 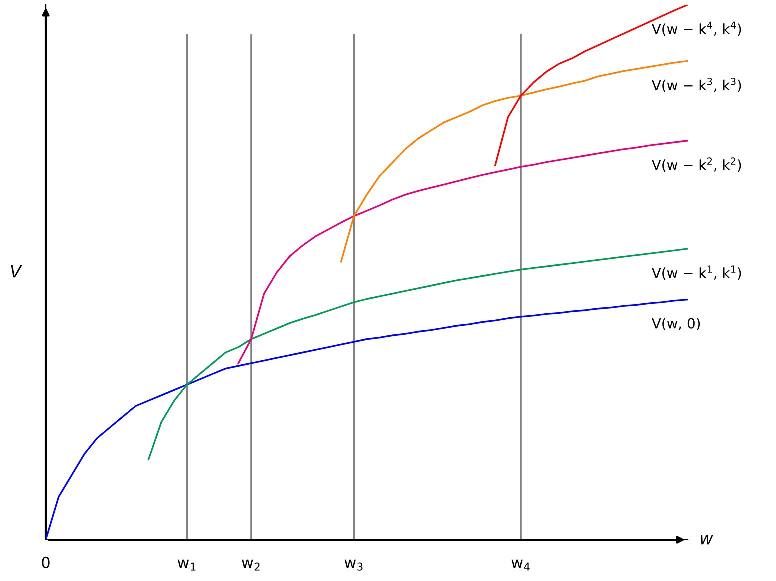 I want to click on series-label: V(w − k$^{3}$, k$^{3}$), so click(x=697, y=85).